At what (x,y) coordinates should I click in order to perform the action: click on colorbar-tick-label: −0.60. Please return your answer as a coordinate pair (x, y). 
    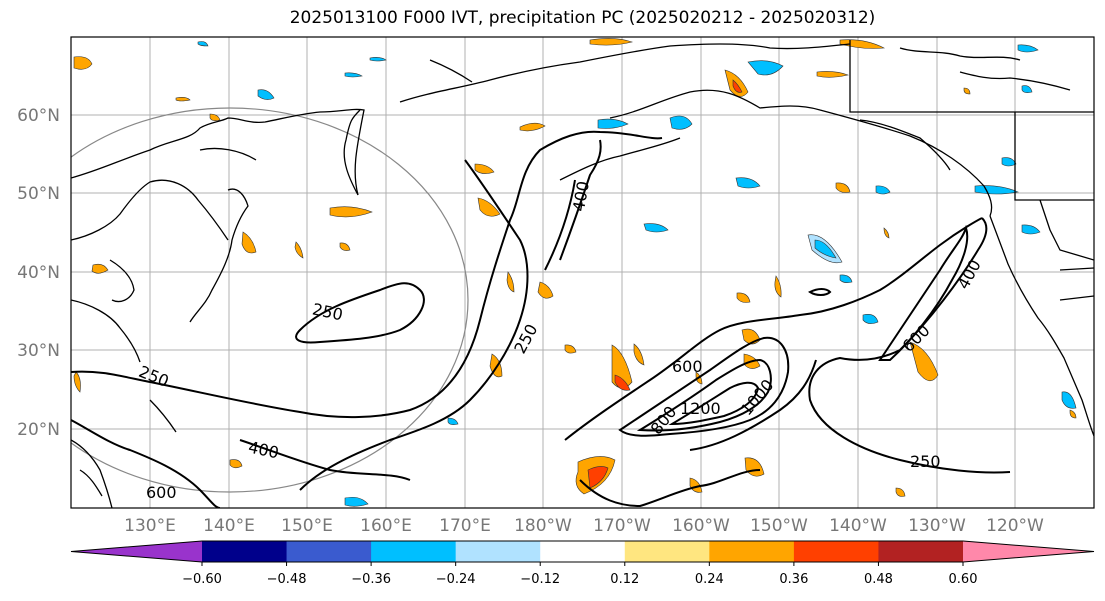
    Looking at the image, I should click on (202, 579).